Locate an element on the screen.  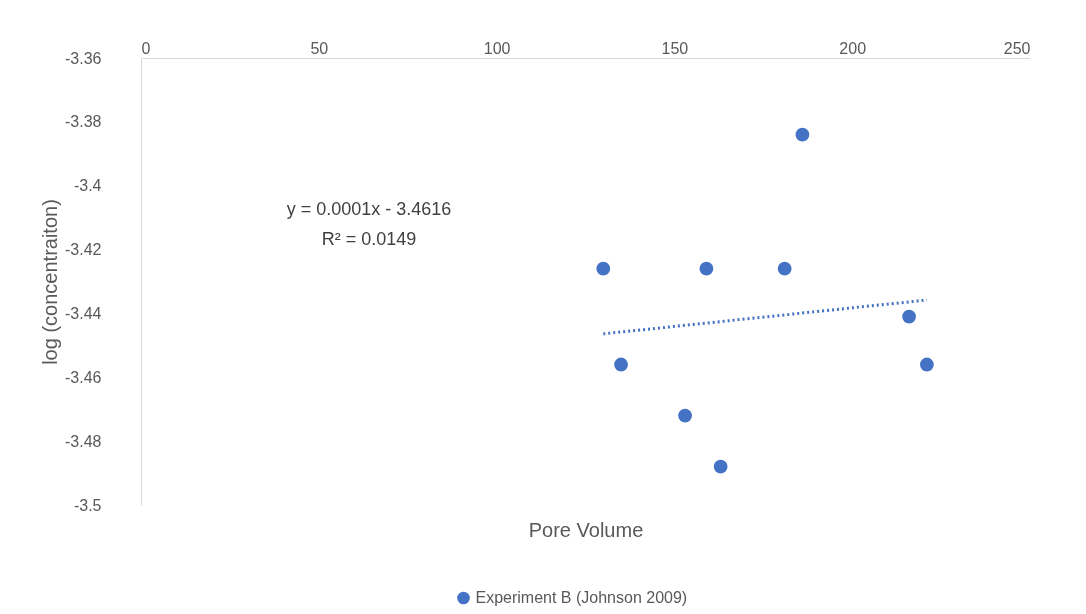
annotation: R² = 0.0149 is located at coordinates (369, 239).